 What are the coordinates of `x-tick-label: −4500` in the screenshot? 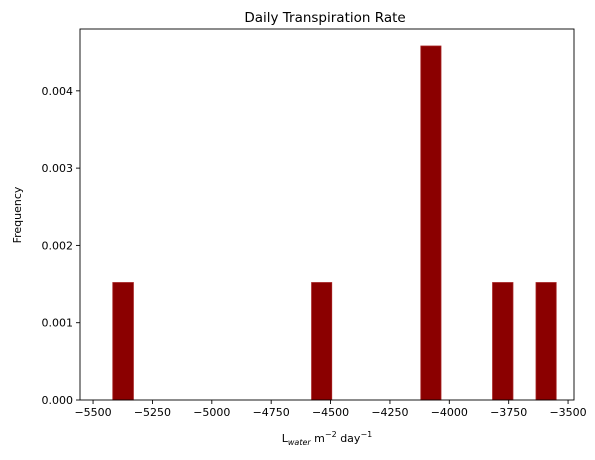 It's located at (330, 412).